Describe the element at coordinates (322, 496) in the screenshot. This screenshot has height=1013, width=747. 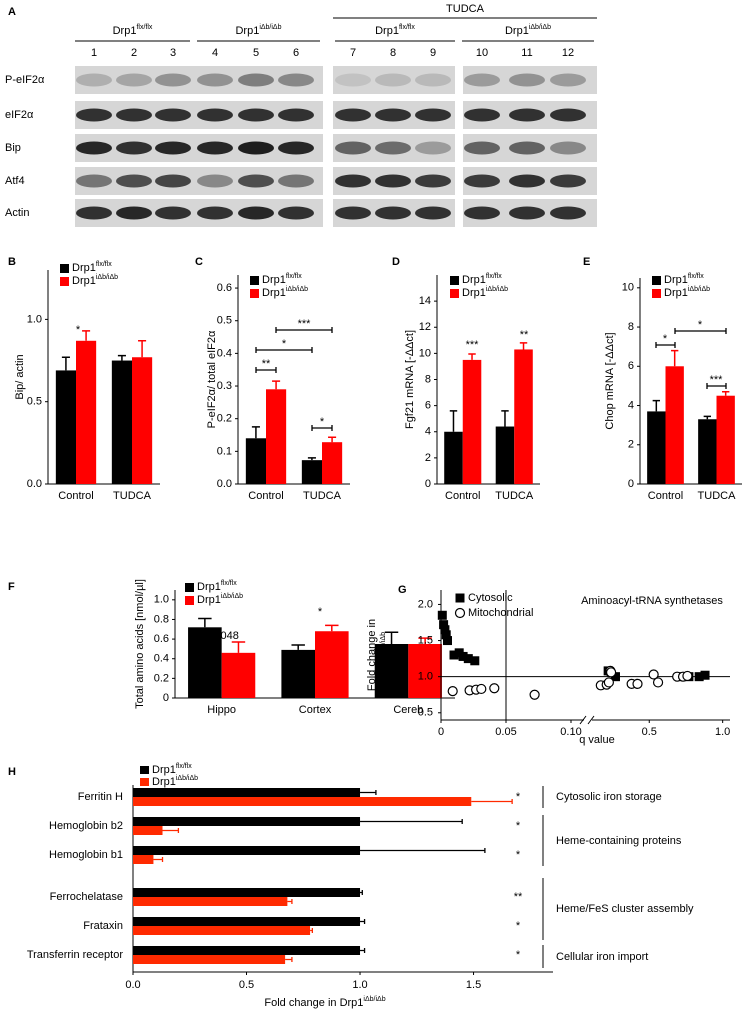
I see `x-tick-label: TUDCA` at that location.